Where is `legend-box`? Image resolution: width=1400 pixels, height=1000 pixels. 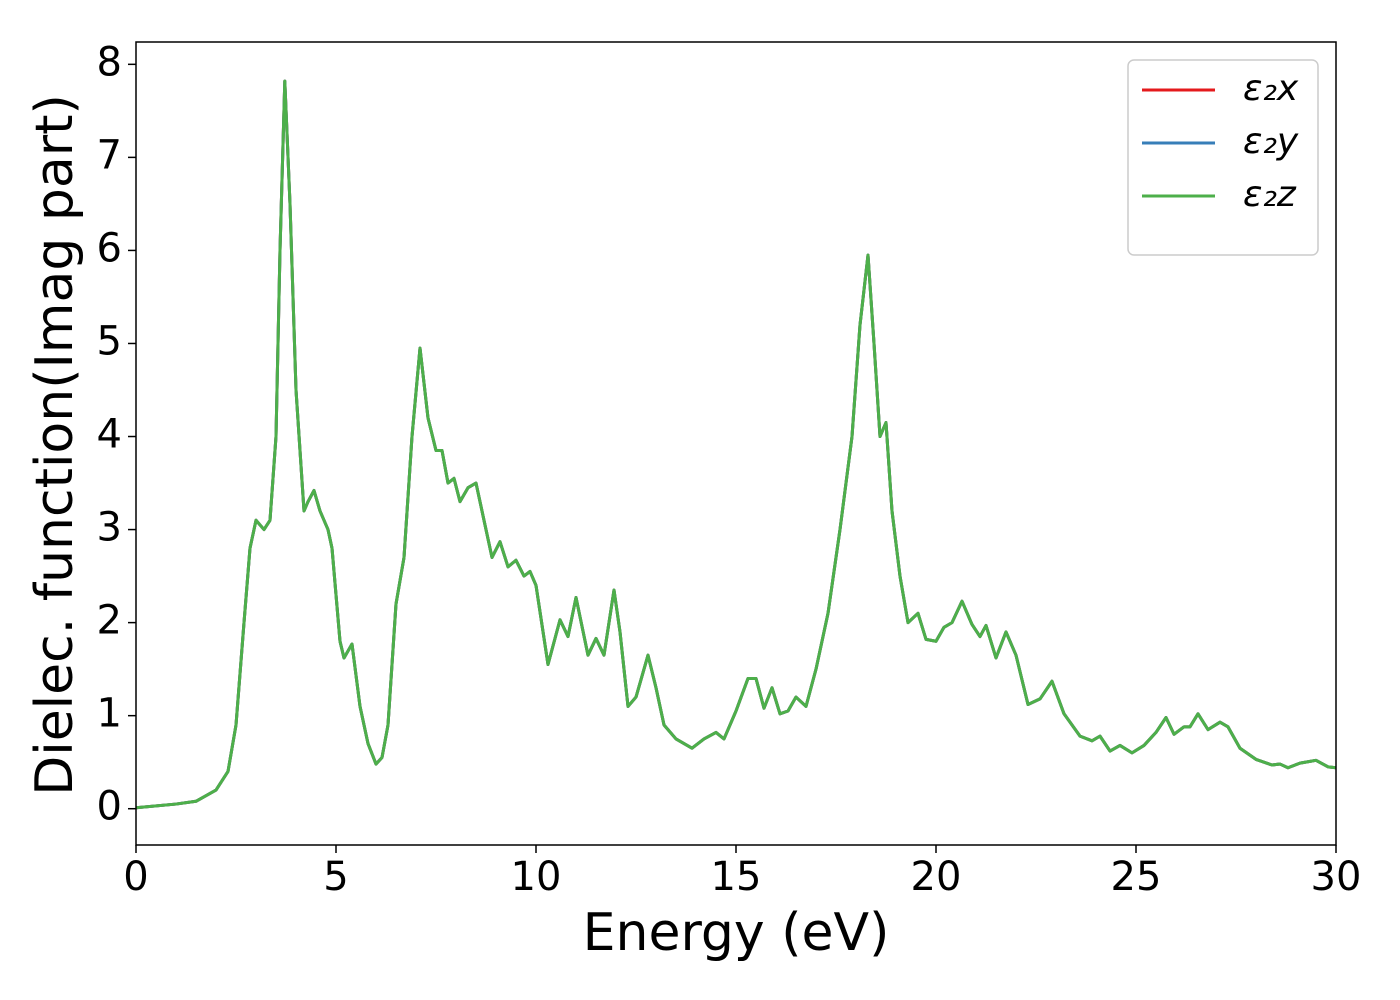 legend-box is located at coordinates (1223, 157).